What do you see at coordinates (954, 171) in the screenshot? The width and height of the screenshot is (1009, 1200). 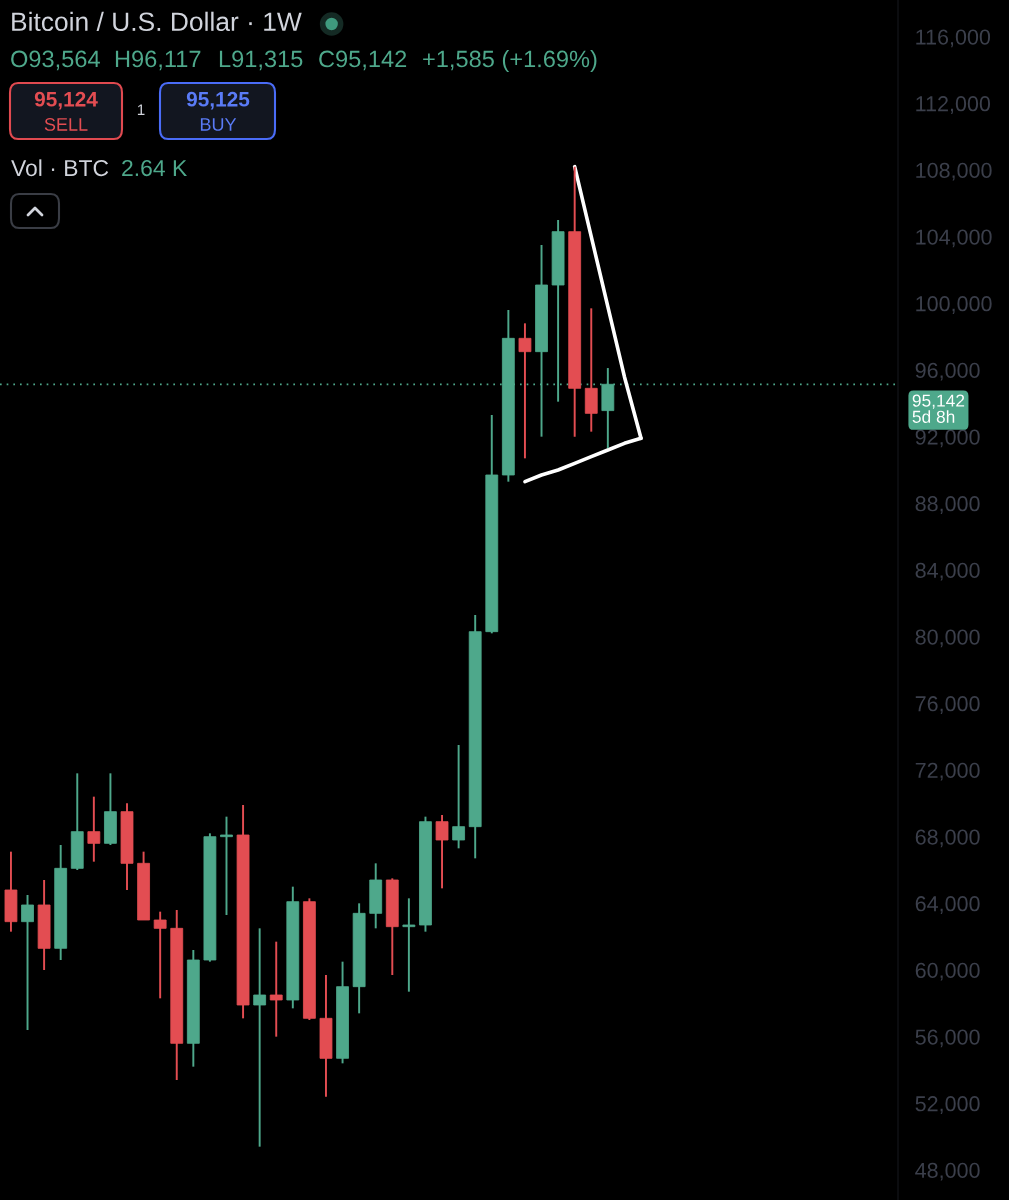 I see `y-tick-label: 108,000` at bounding box center [954, 171].